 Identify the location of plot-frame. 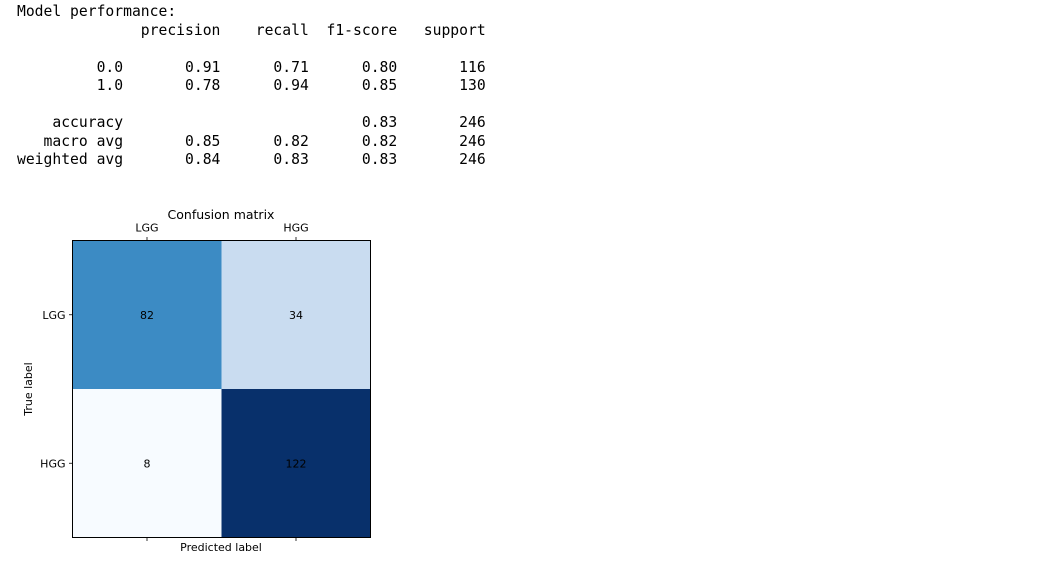
(221, 389).